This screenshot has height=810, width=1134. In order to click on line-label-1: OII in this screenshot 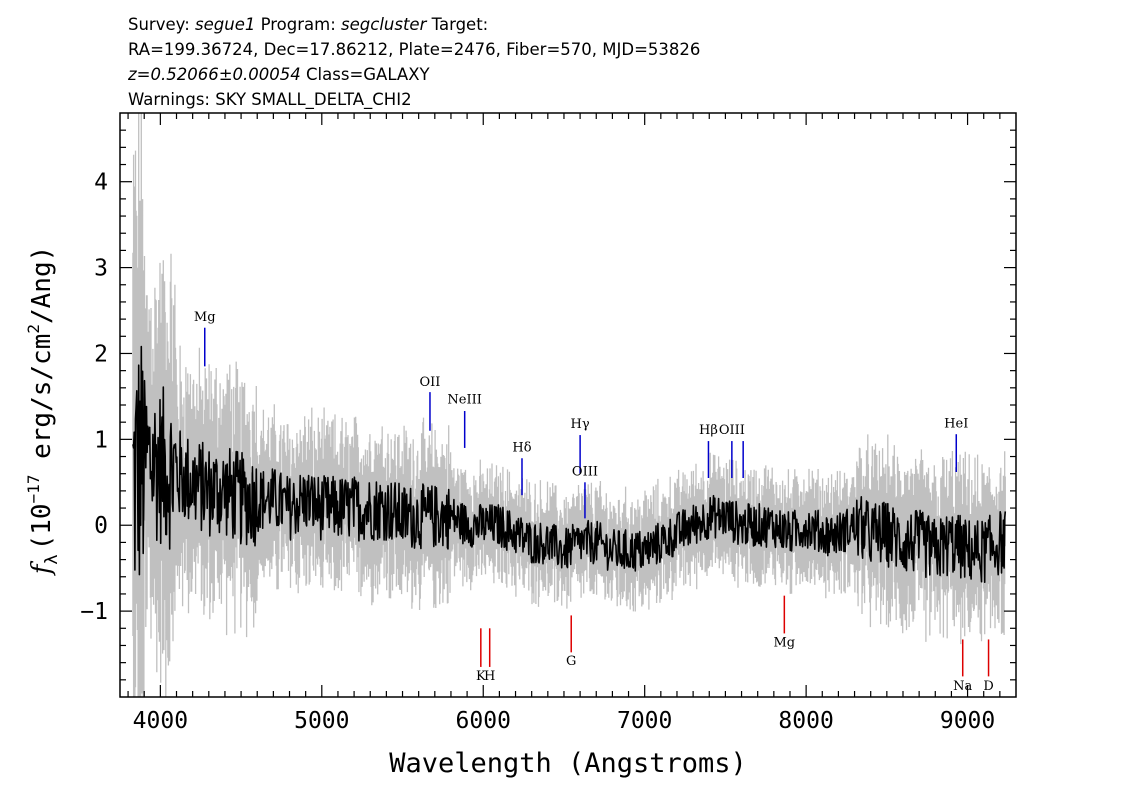, I will do `click(429, 382)`.